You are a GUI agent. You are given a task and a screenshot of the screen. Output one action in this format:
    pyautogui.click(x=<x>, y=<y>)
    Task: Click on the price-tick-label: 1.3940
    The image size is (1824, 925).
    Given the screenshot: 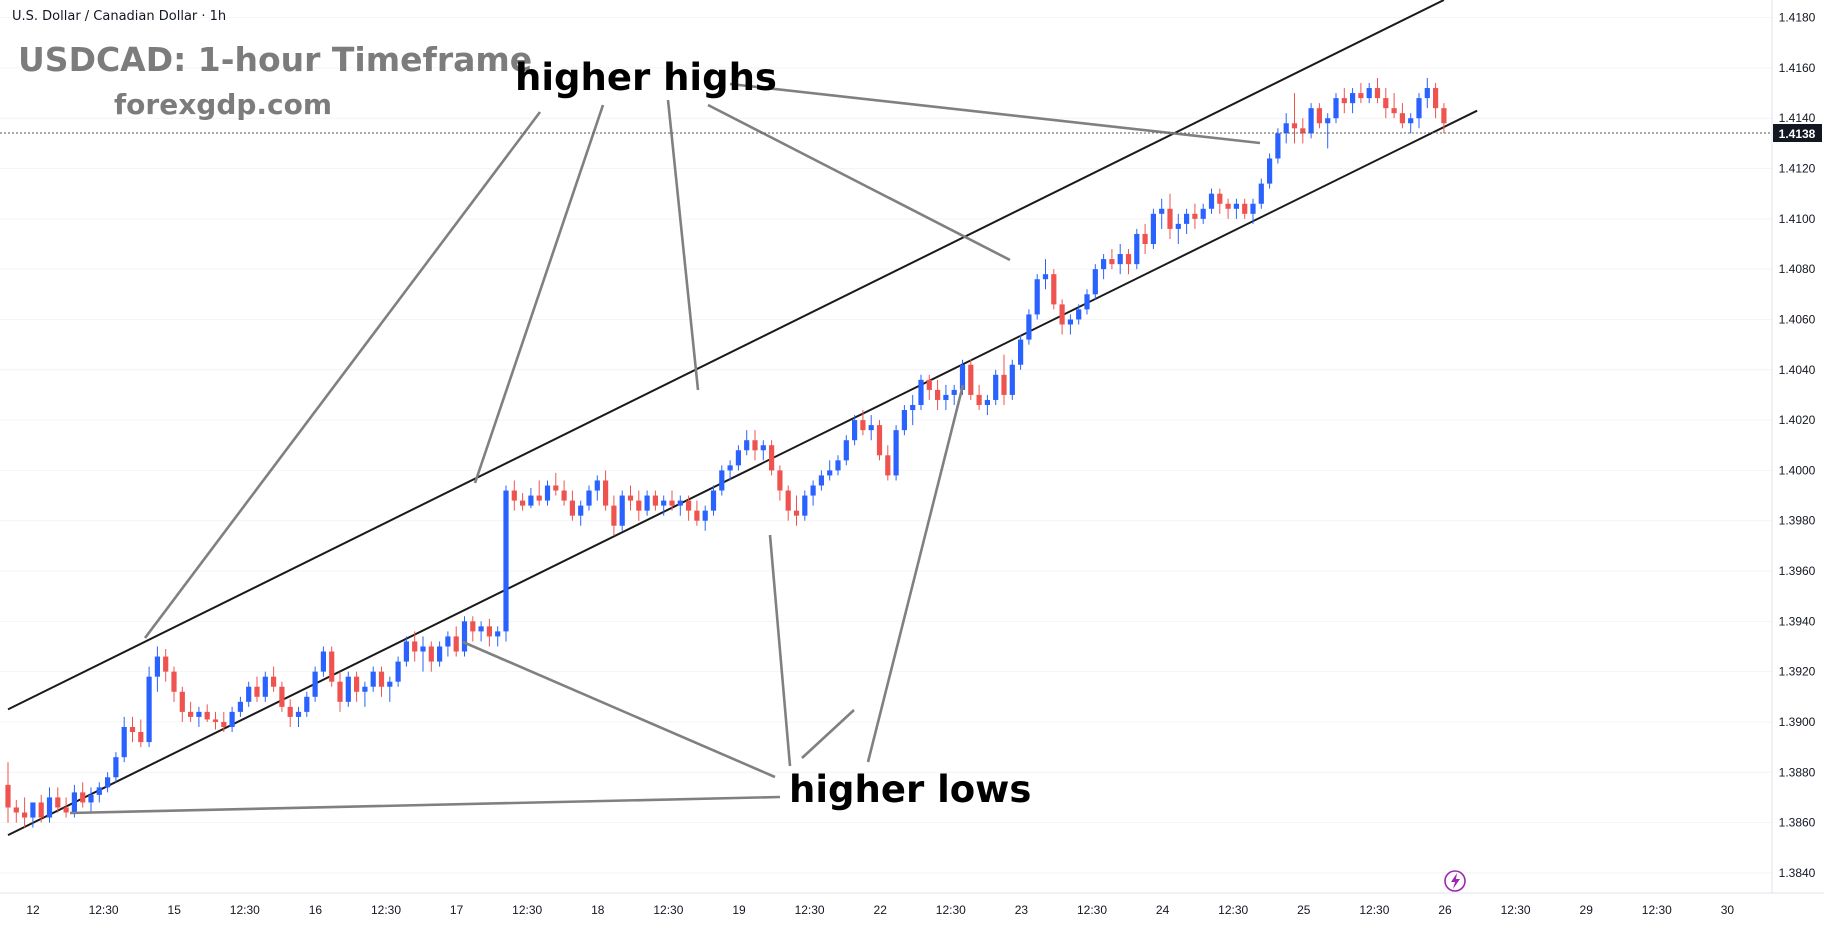 What is the action you would take?
    pyautogui.click(x=1797, y=621)
    